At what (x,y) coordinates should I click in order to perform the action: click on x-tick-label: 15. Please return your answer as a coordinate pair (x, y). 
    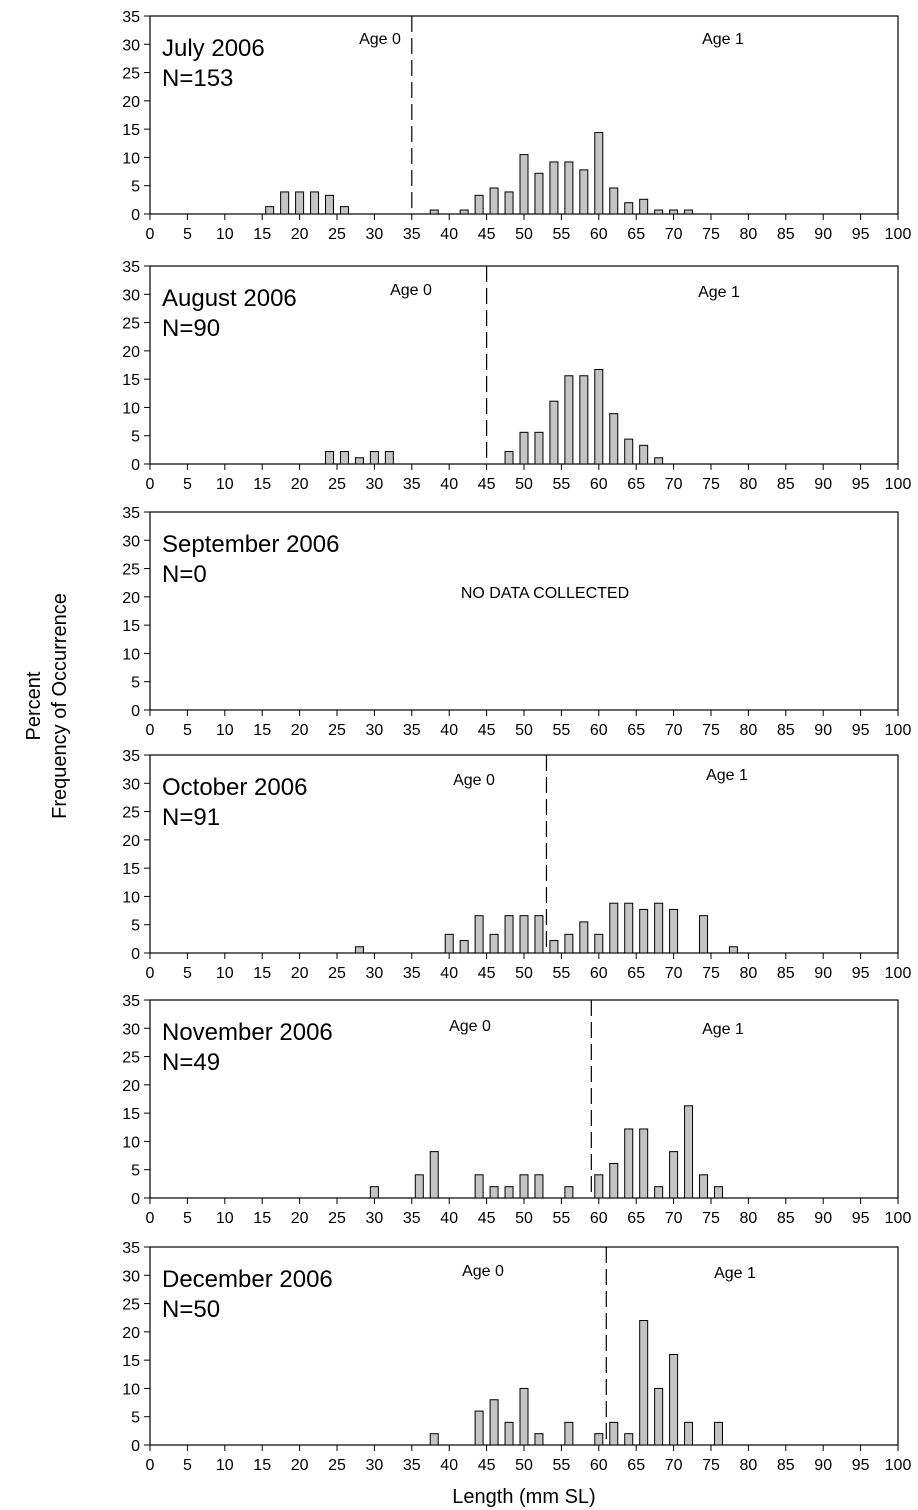
    Looking at the image, I should click on (262, 484).